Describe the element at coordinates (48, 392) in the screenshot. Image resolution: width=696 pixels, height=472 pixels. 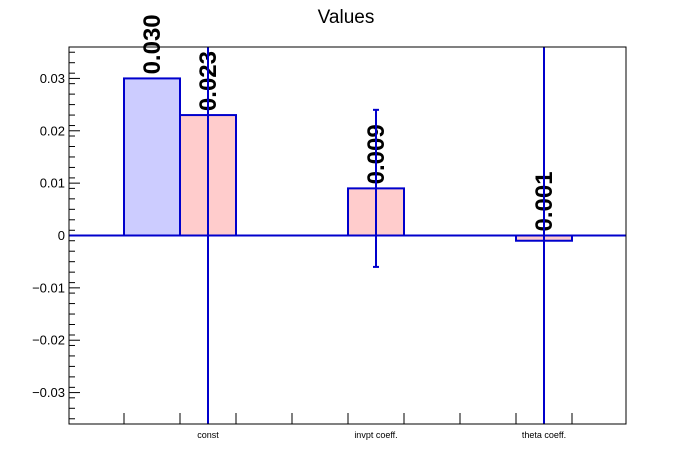
I see `y-tick-label: −0.03` at that location.